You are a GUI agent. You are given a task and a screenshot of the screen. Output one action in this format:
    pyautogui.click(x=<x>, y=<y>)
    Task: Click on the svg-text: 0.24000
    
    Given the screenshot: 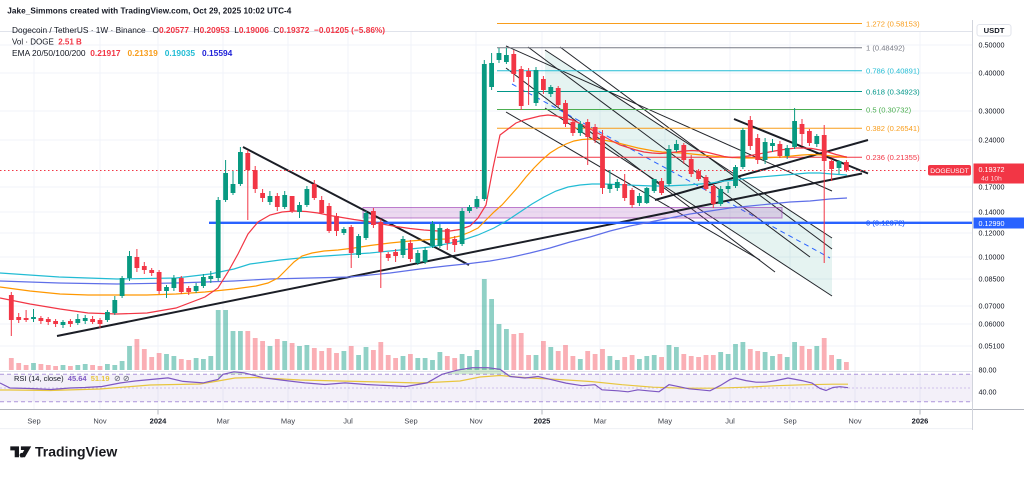 What is the action you would take?
    pyautogui.click(x=992, y=140)
    